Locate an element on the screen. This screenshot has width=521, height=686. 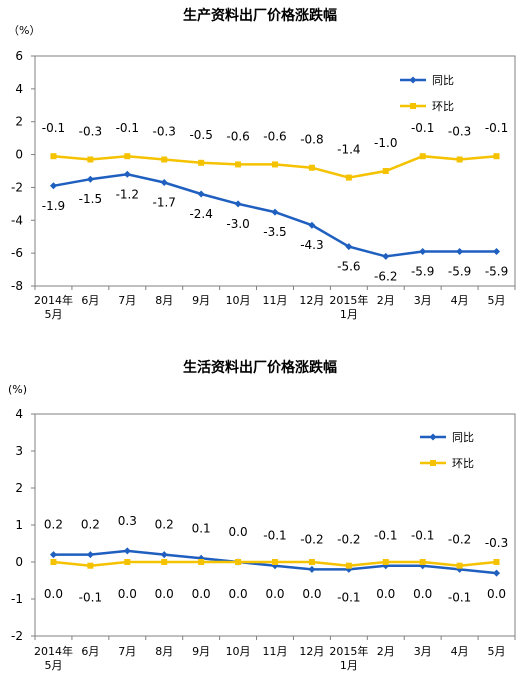
data-label: -4.3 is located at coordinates (311, 245).